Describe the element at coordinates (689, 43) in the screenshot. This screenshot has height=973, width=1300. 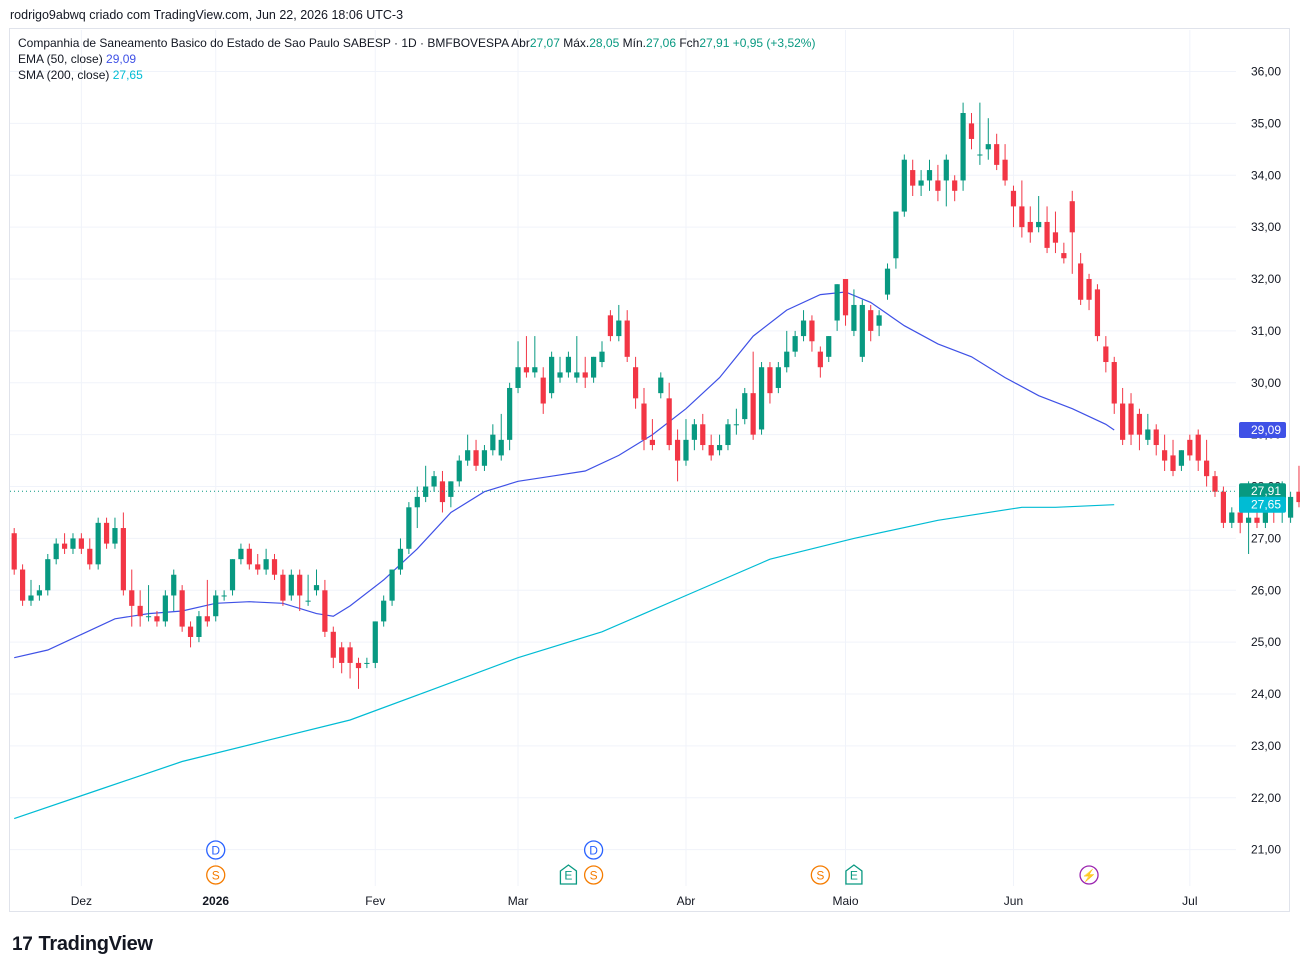
I see `close-label: Fch` at that location.